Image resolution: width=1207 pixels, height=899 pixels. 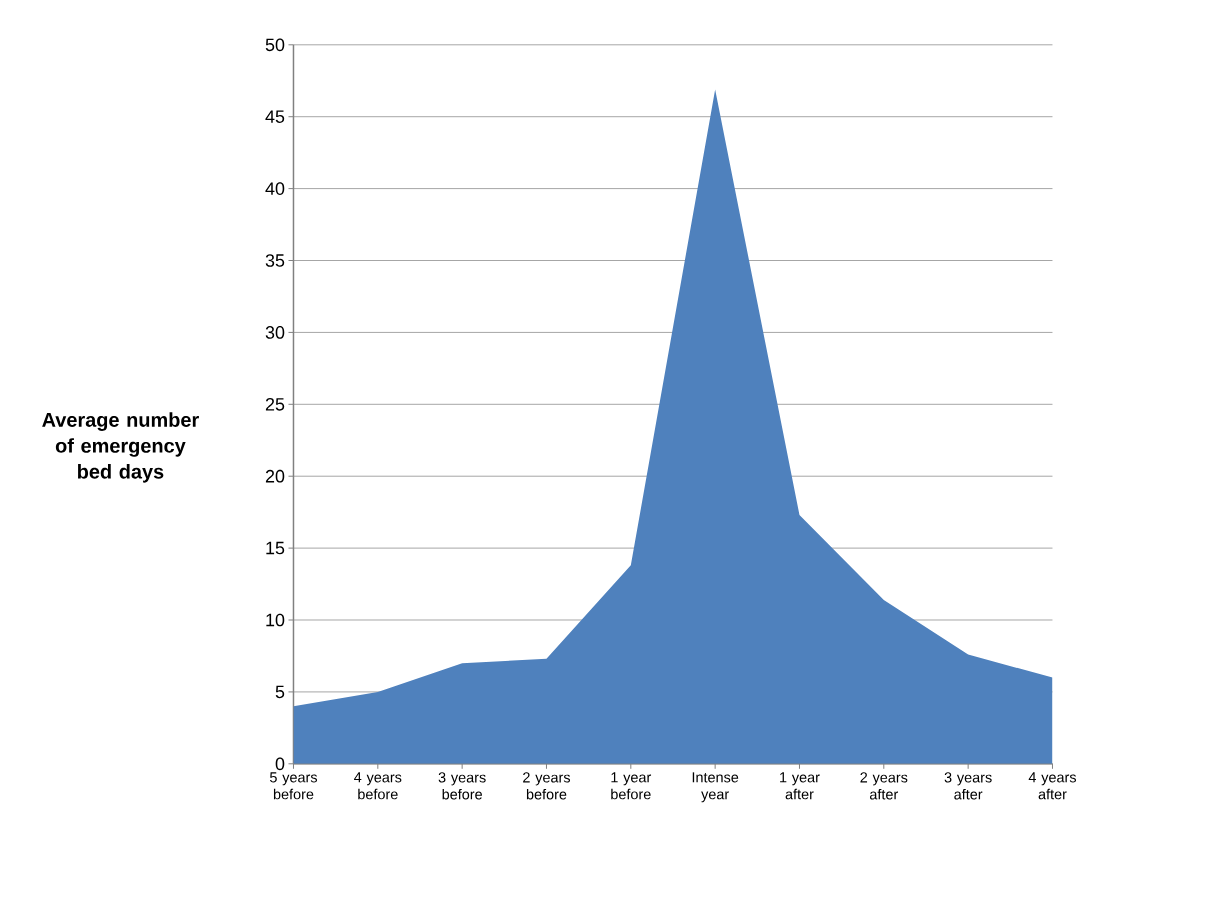 What do you see at coordinates (462, 786) in the screenshot?
I see `x-tick-label: 3 years before` at bounding box center [462, 786].